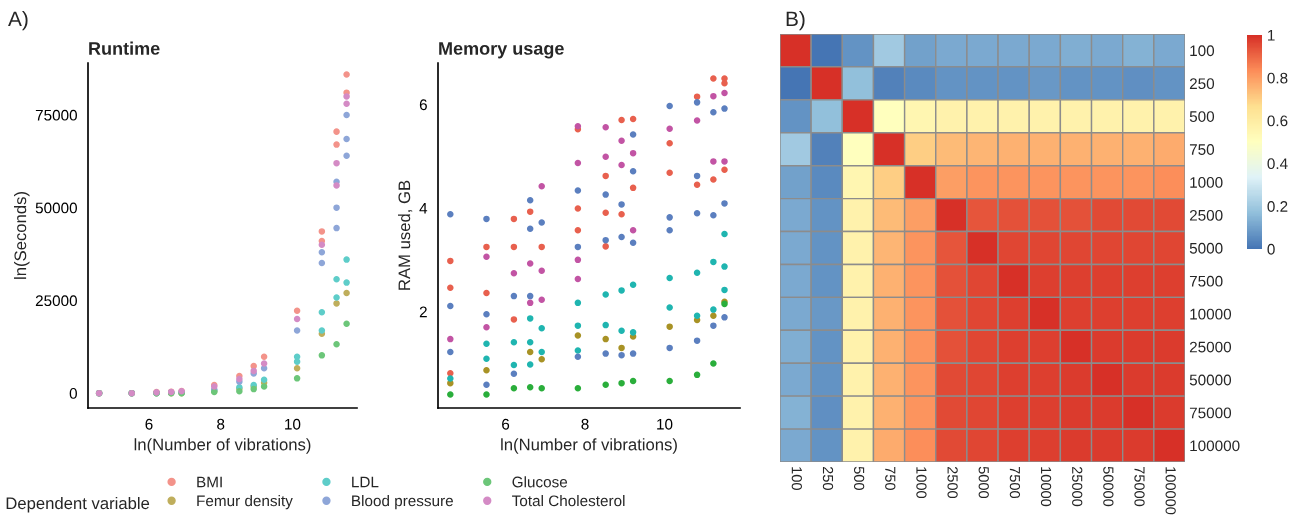 This screenshot has width=1303, height=523. What do you see at coordinates (859, 478) in the screenshot?
I see `x-tick-label: 500` at bounding box center [859, 478].